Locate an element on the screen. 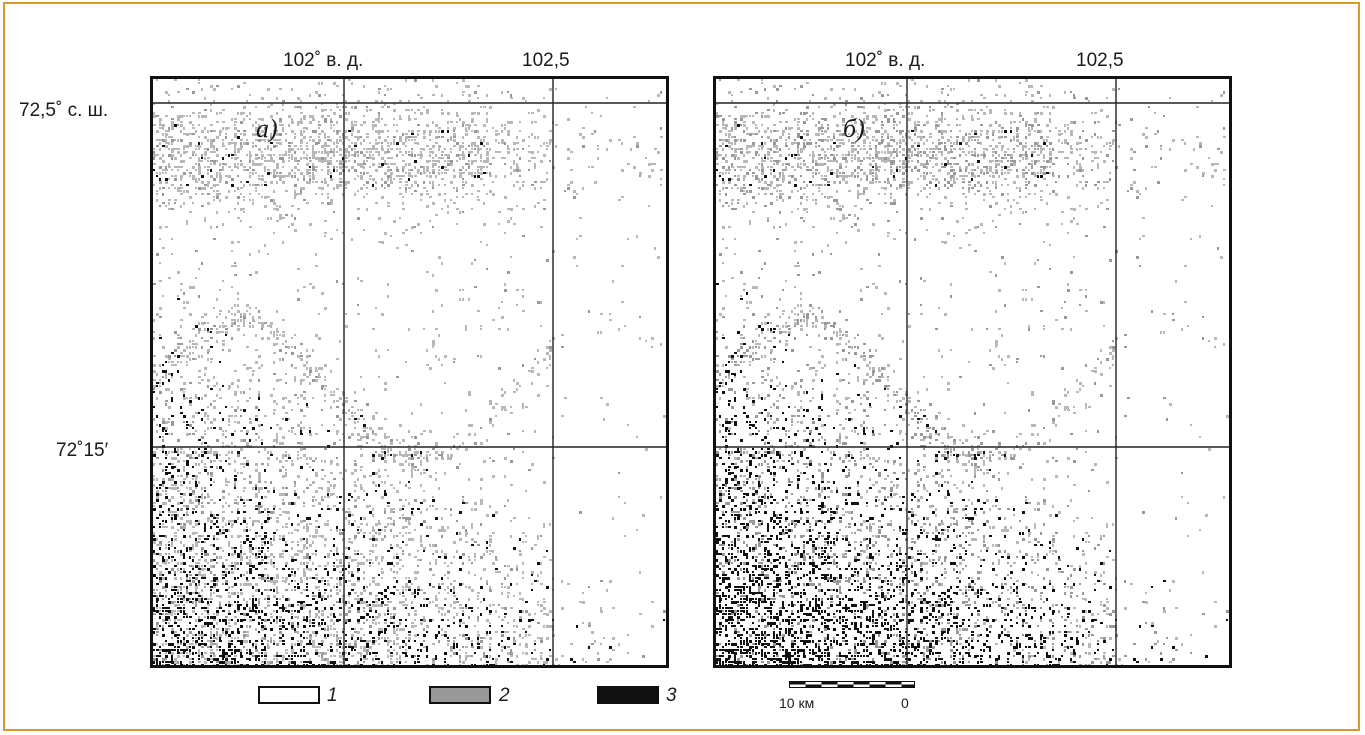 The image size is (1365, 735). panel-b-letter: б) is located at coordinates (854, 128).